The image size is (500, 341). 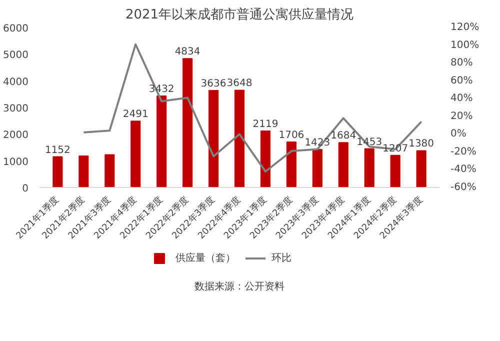 What do you see at coordinates (461, 116) in the screenshot?
I see `y2-tick-label: 20%` at bounding box center [461, 116].